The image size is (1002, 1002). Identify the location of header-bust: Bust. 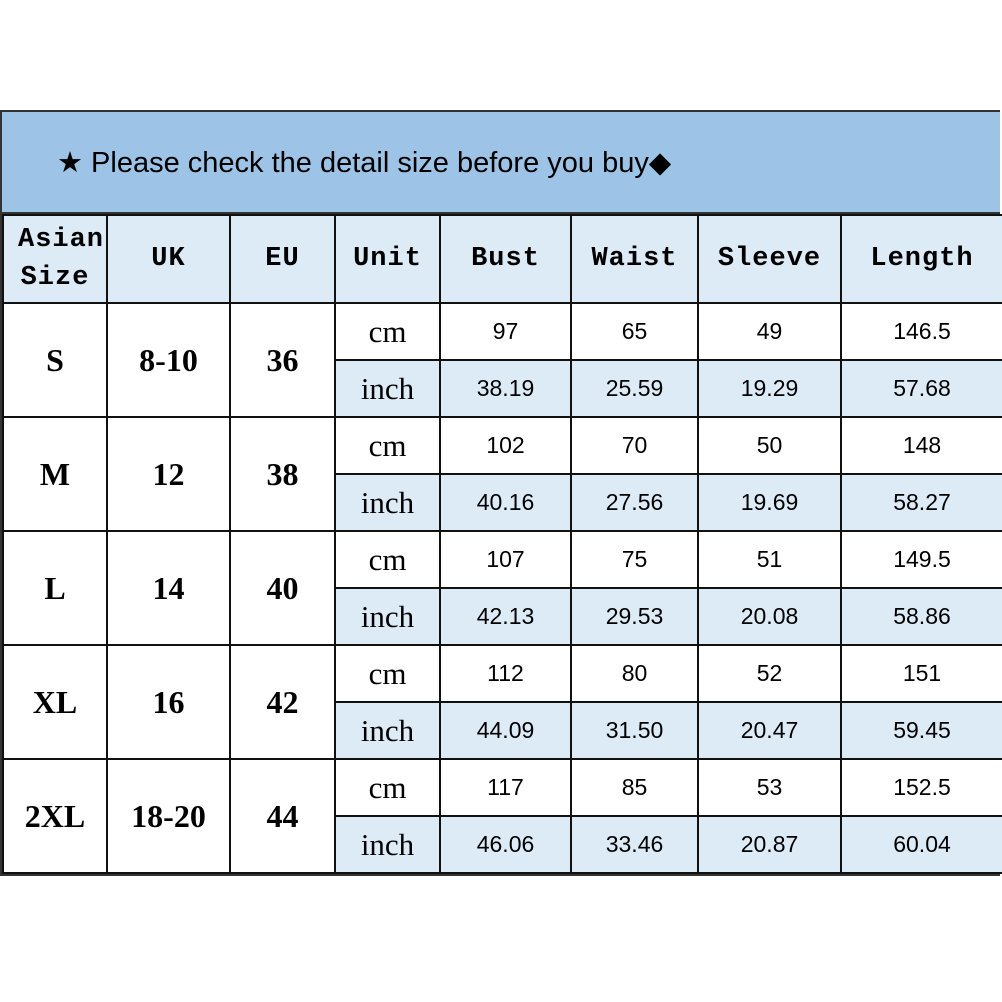
(505, 259).